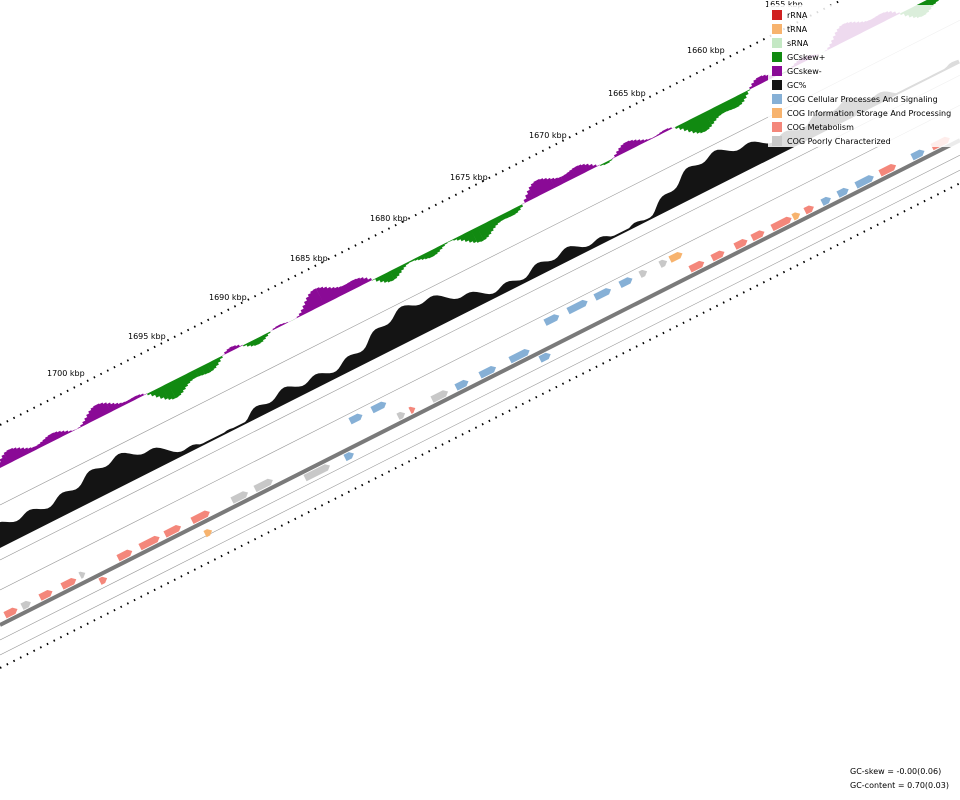 This screenshot has width=960, height=800. What do you see at coordinates (797, 29) in the screenshot?
I see `legend-label: tRNA` at bounding box center [797, 29].